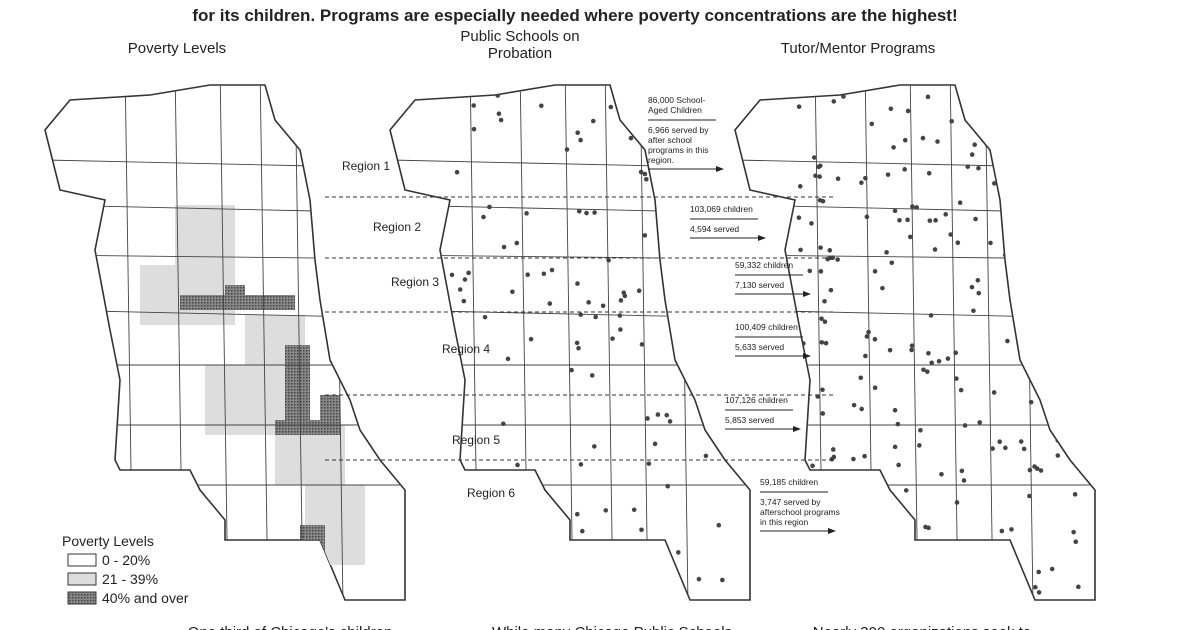 This screenshot has height=630, width=1200. Describe the element at coordinates (661, 160) in the screenshot. I see `annotation-served: region.` at that location.